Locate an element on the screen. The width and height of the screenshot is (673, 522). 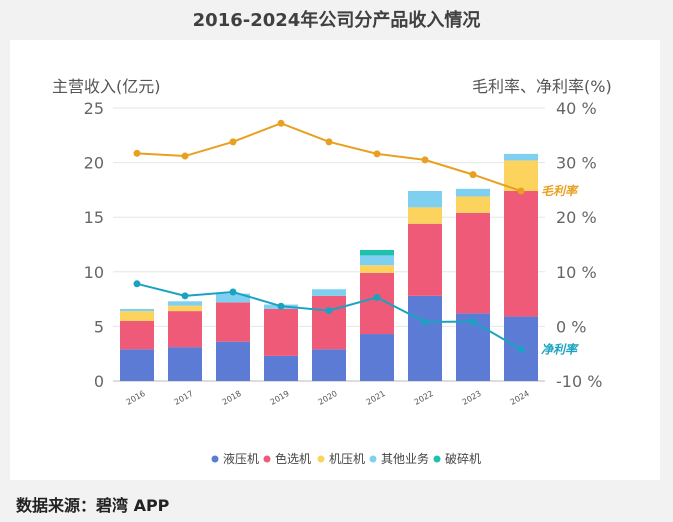
y-tick-right: 40 % is located at coordinates (576, 108).